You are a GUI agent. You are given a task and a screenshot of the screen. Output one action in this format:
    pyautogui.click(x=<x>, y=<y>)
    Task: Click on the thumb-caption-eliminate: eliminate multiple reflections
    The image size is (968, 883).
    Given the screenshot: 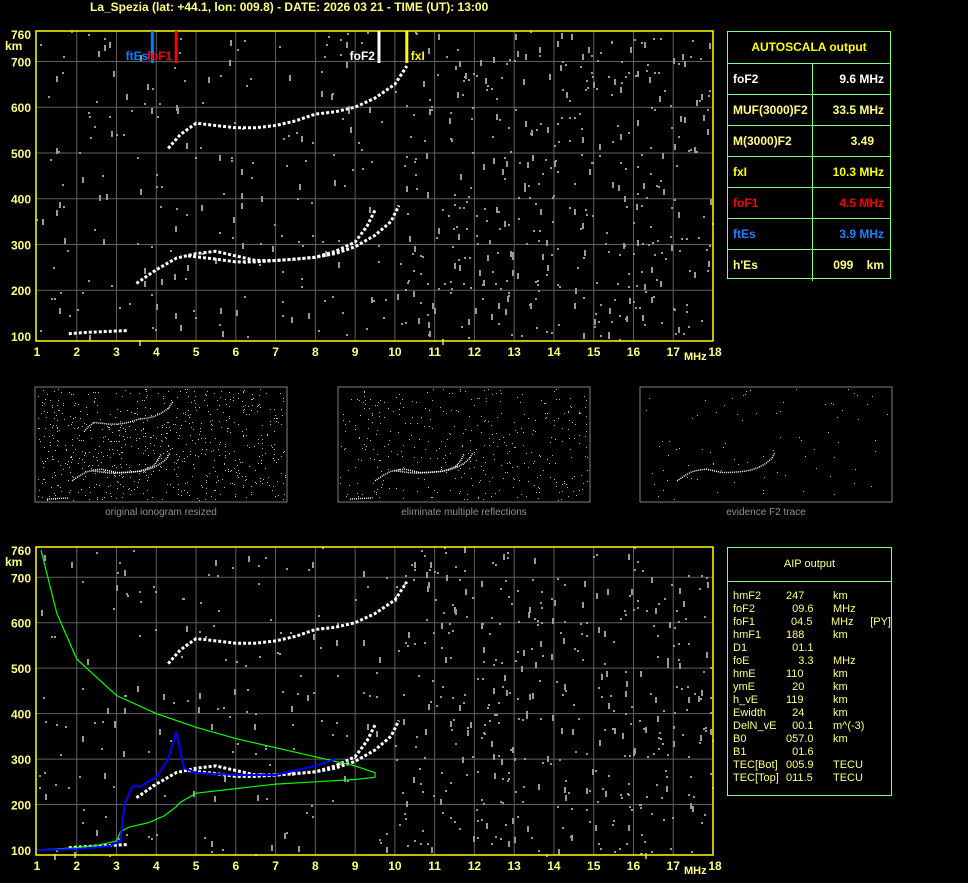 What is the action you would take?
    pyautogui.click(x=464, y=512)
    